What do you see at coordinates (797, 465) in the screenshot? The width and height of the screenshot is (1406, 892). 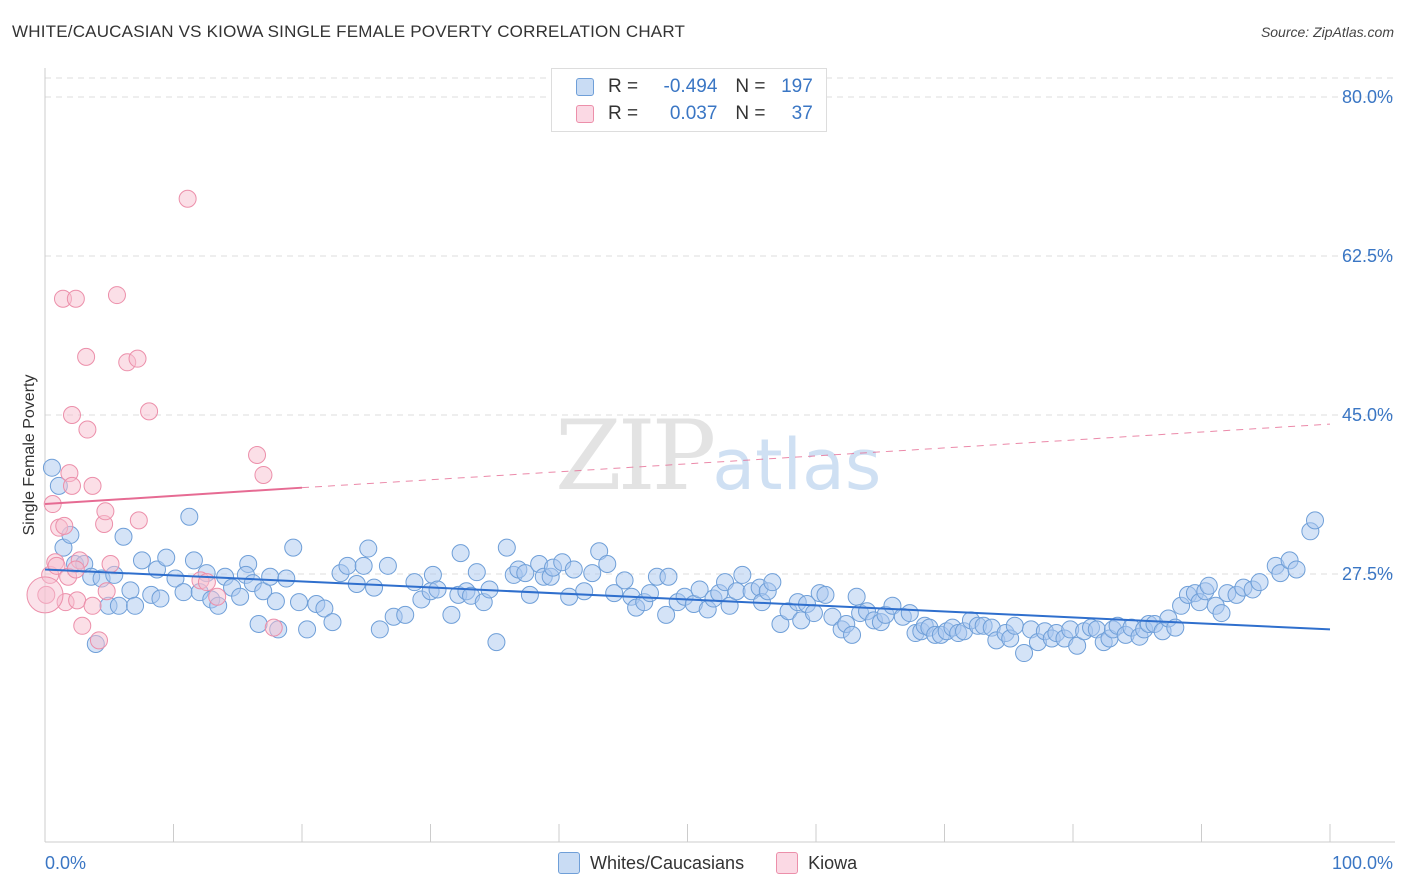 I see `watermark-atlas: atlas` at bounding box center [797, 465].